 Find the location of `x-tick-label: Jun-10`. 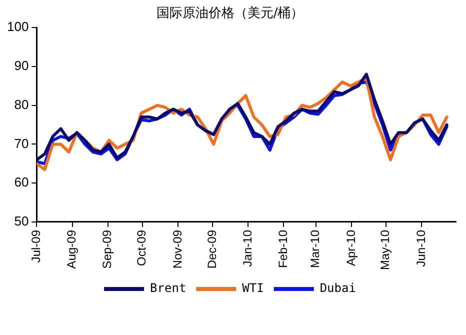

x-tick-label: Jun-10 is located at coordinates (421, 248).